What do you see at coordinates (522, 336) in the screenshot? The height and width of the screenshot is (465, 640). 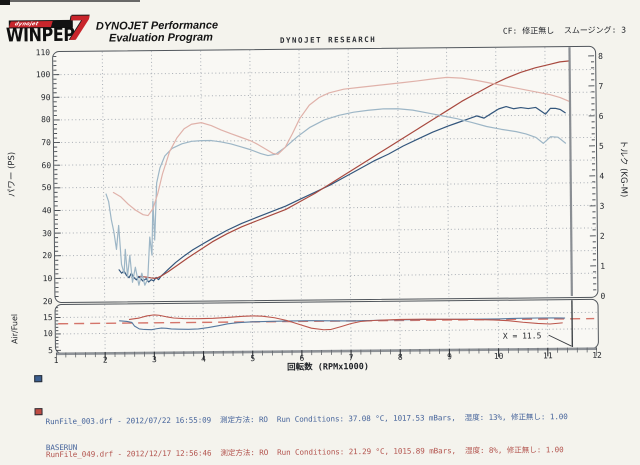 I see `cursor-value-label: X = 11.5` at bounding box center [522, 336].